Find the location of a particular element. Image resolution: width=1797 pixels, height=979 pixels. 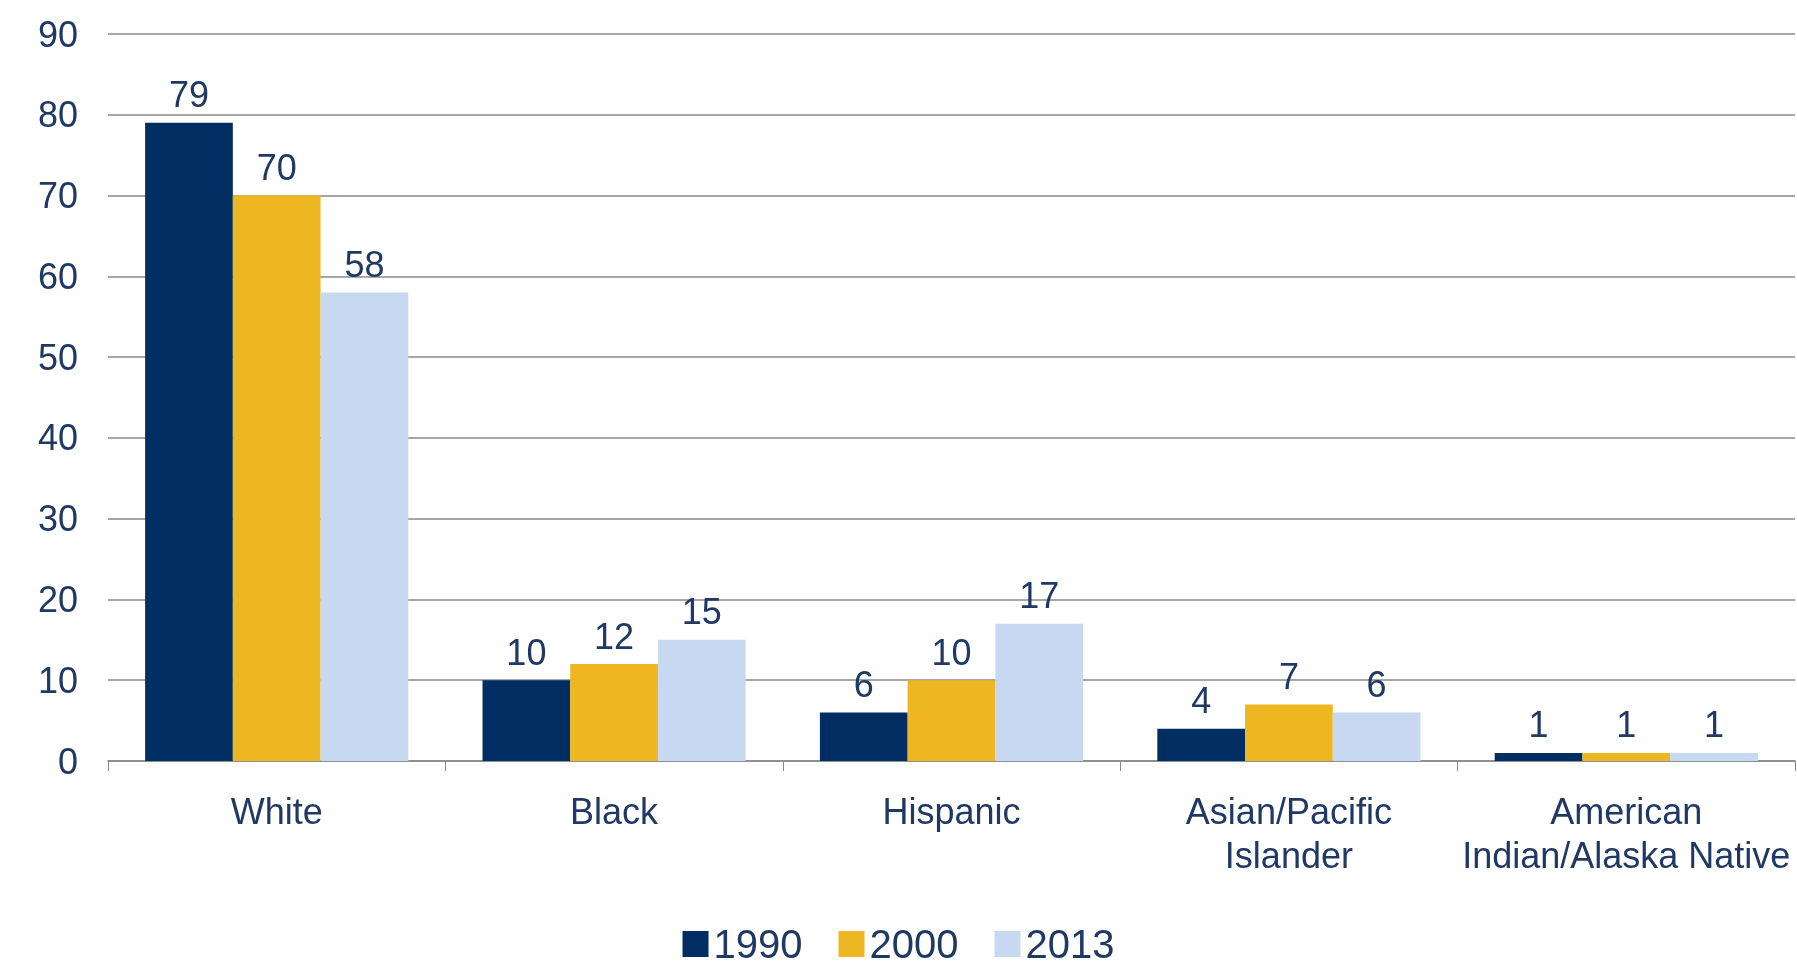

x-tick-label: Black is located at coordinates (615, 811).